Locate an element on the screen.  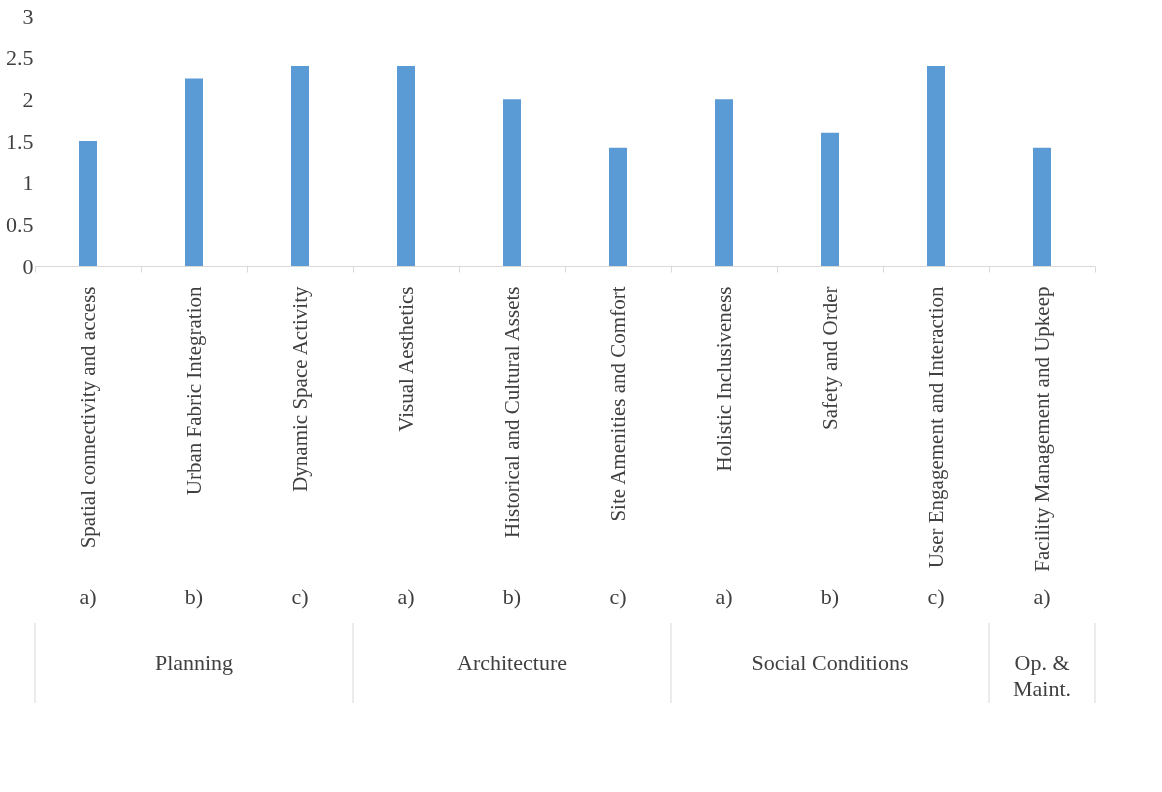
x-tick-label: Dynamic Space Activity is located at coordinates (299, 389).